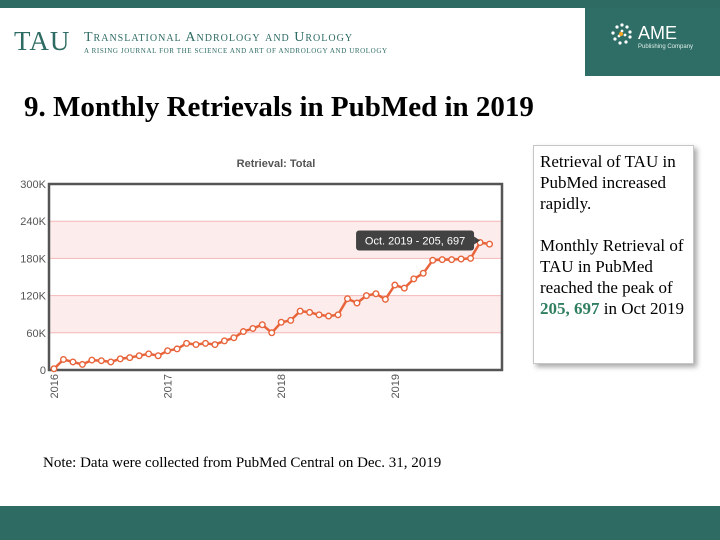 This screenshot has height=540, width=720. What do you see at coordinates (396, 386) in the screenshot?
I see `x-tick-label: 2019` at bounding box center [396, 386].